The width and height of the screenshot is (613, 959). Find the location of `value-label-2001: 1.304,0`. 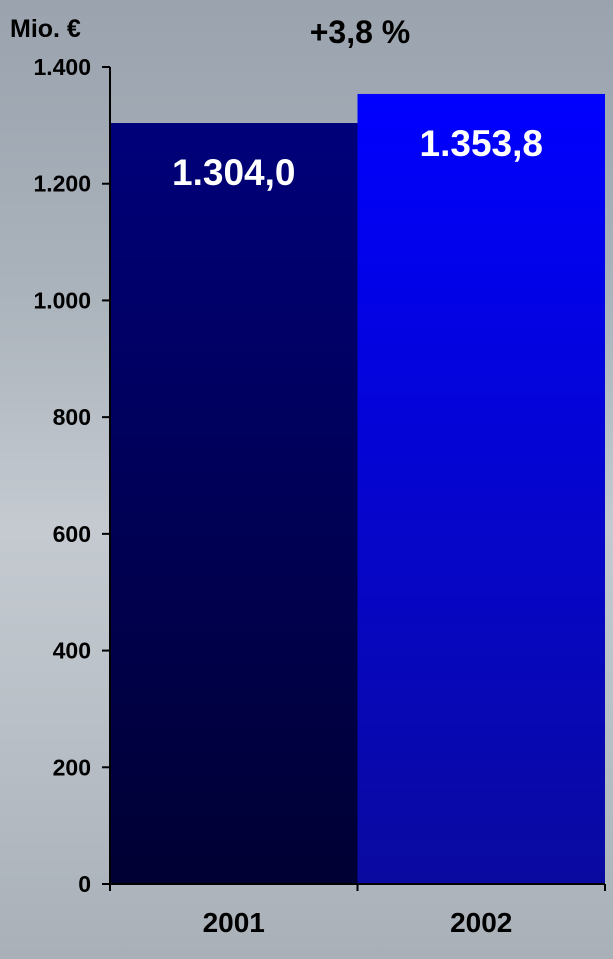

value-label-2001: 1.304,0 is located at coordinates (233, 172).